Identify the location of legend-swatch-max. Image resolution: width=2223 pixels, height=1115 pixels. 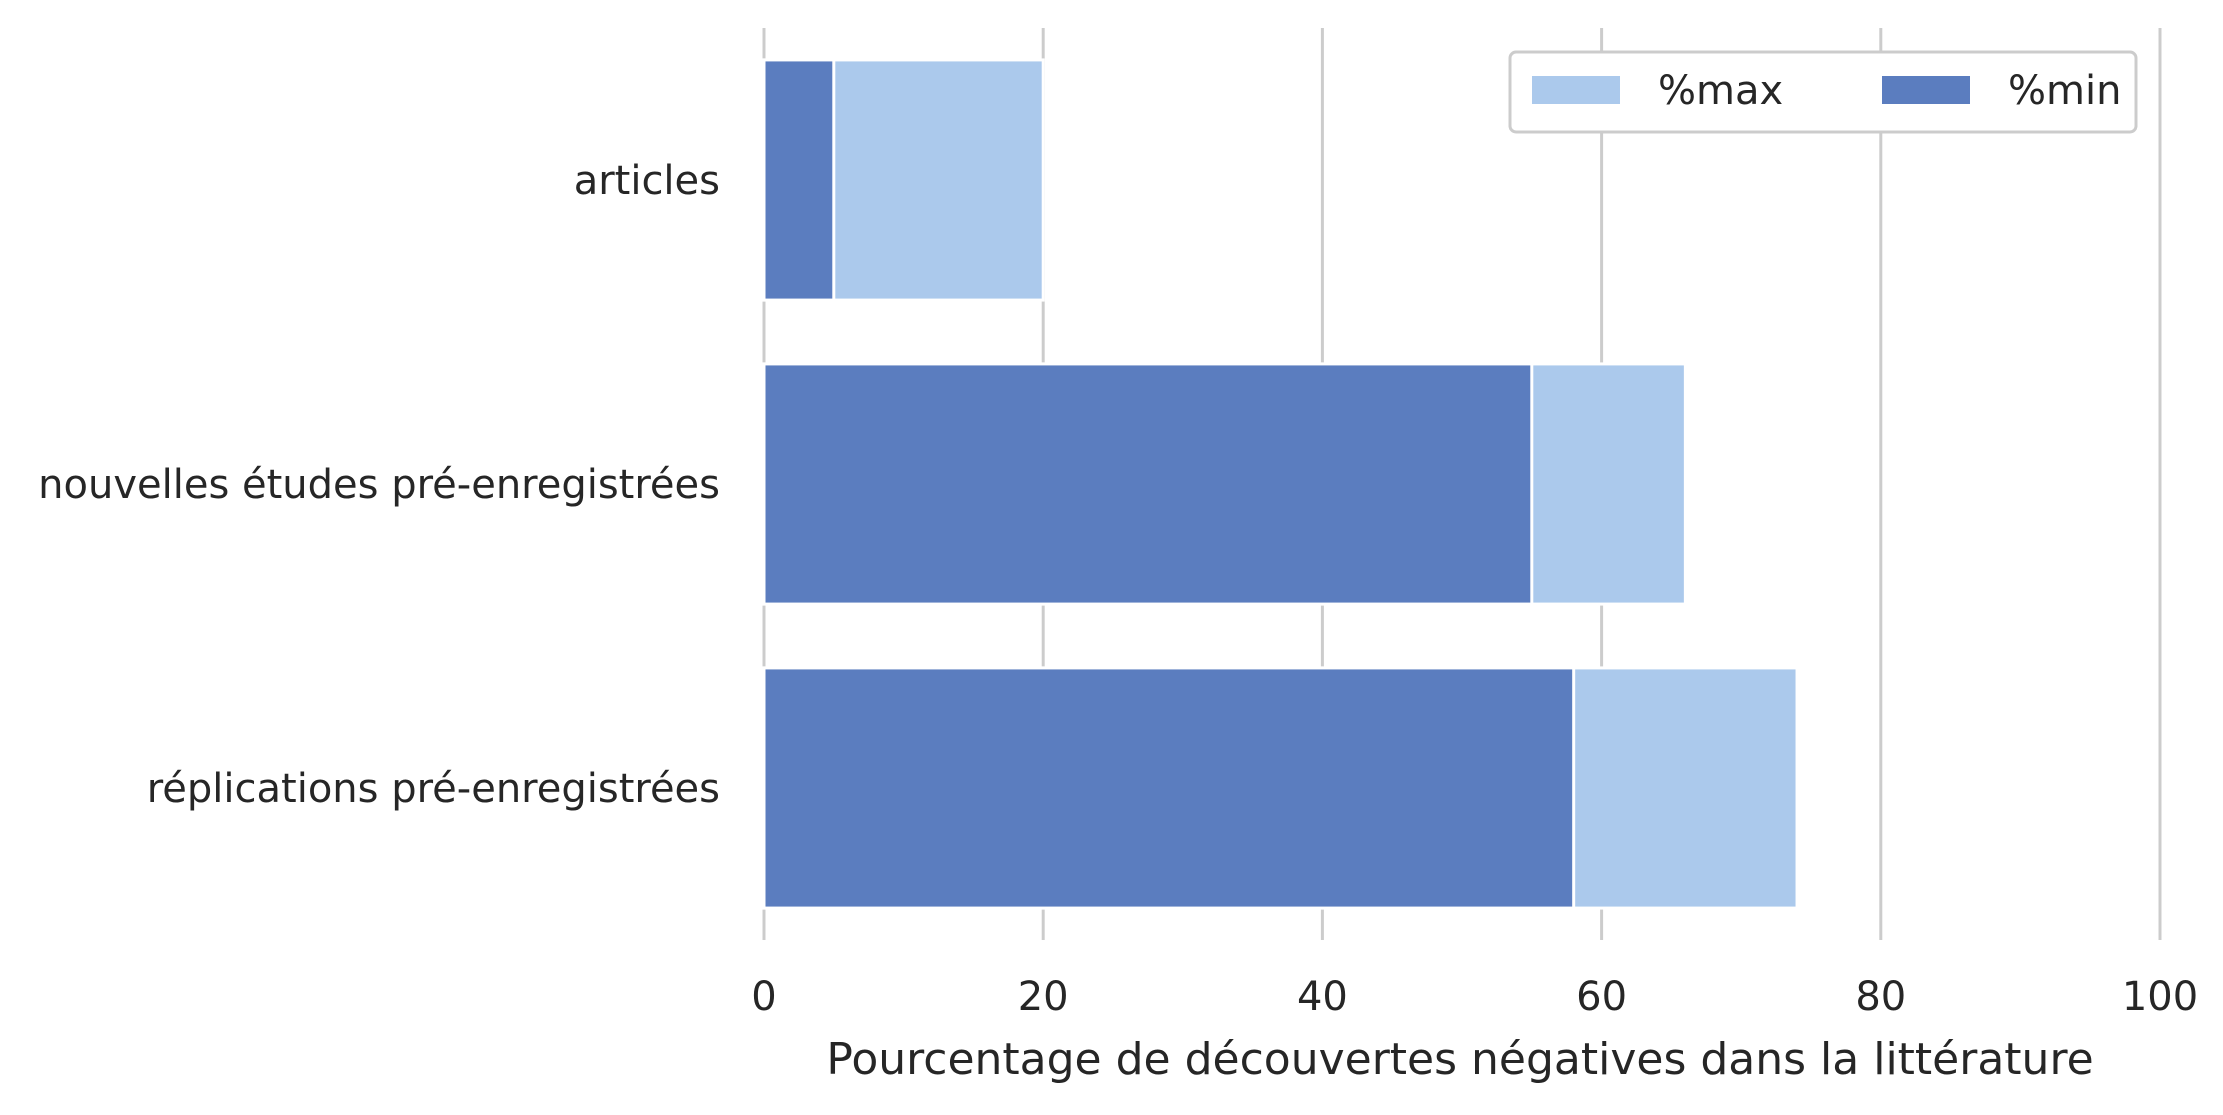
(1576, 90).